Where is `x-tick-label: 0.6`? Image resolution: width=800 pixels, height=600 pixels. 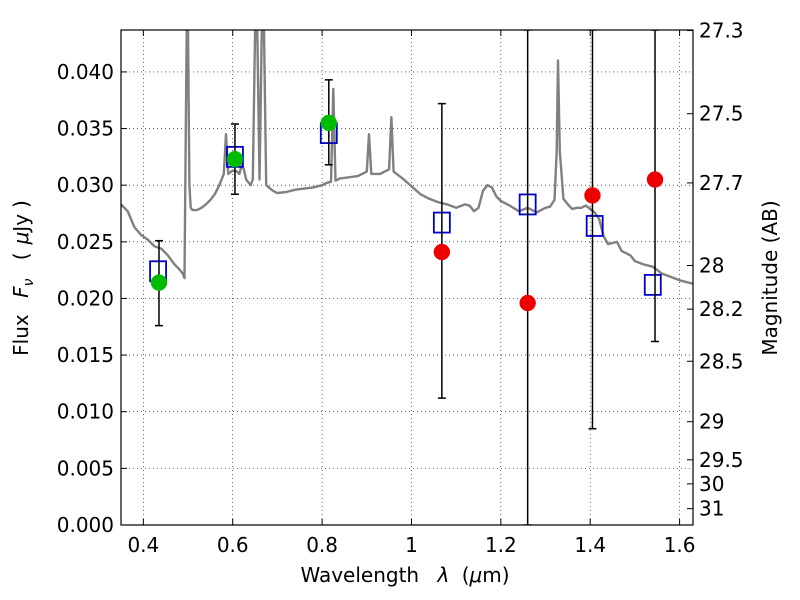 x-tick-label: 0.6 is located at coordinates (233, 545).